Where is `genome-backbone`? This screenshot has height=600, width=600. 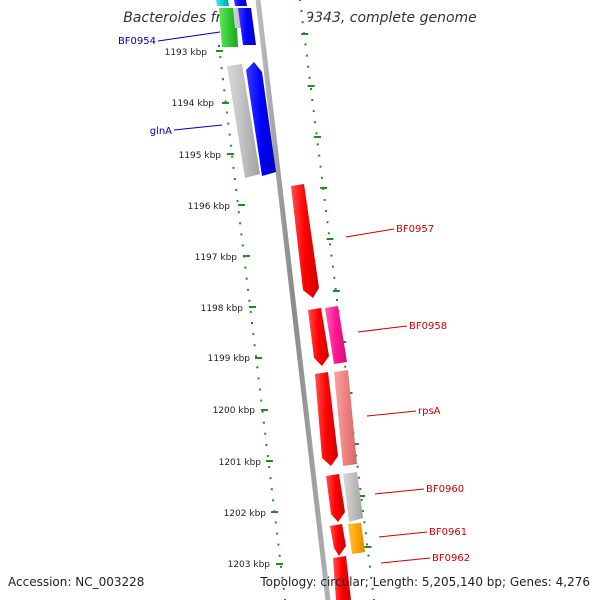 genome-backbone is located at coordinates (293, 300).